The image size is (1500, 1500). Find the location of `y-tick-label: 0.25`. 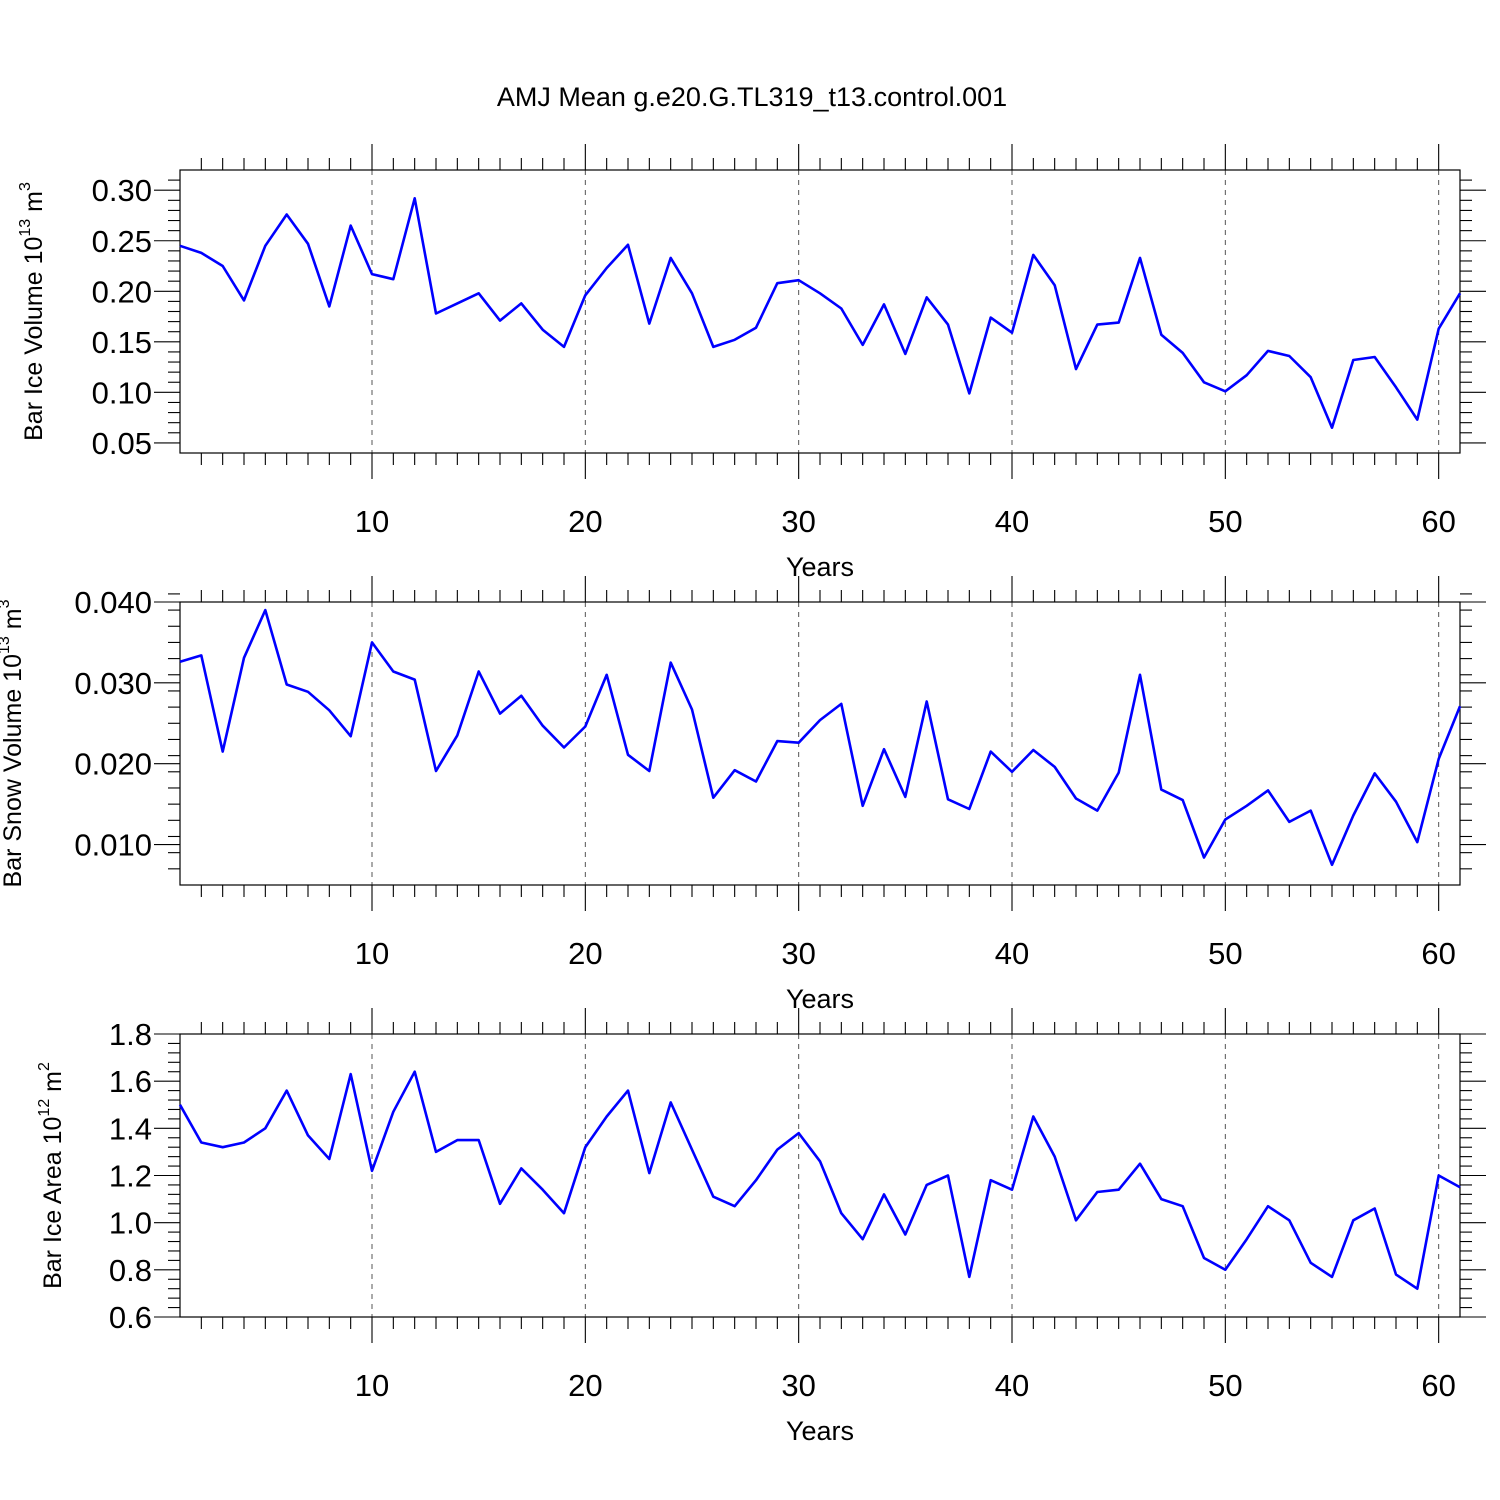

y-tick-label: 0.25 is located at coordinates (122, 241).